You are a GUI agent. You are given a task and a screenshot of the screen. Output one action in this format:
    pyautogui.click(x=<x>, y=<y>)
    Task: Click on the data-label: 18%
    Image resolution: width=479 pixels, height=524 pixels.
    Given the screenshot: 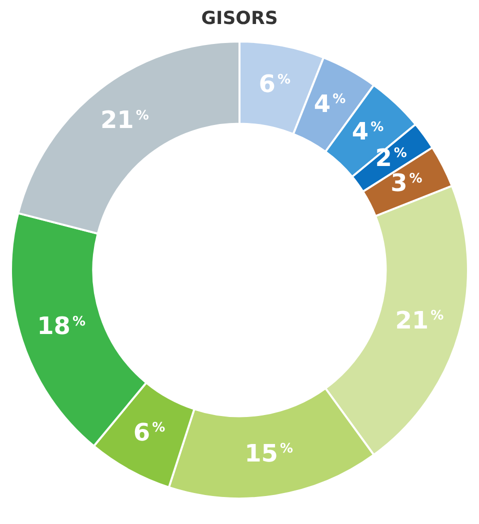 What is the action you would take?
    pyautogui.click(x=61, y=326)
    